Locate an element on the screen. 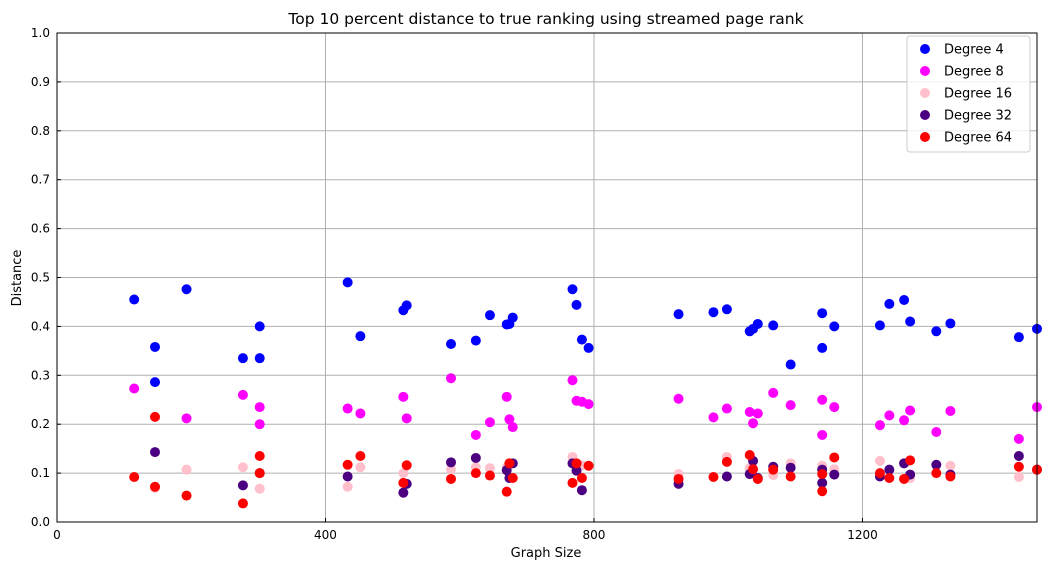  y-tick-label: 0.0 is located at coordinates (40, 522).